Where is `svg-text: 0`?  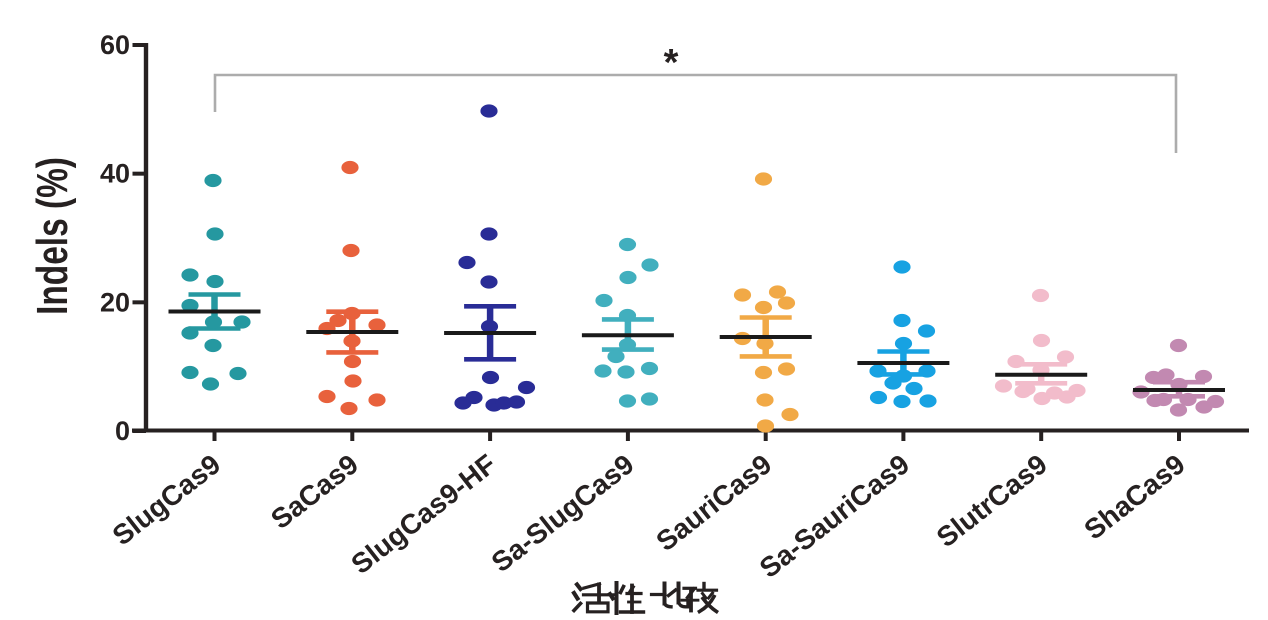
svg-text: 0 is located at coordinates (122, 431).